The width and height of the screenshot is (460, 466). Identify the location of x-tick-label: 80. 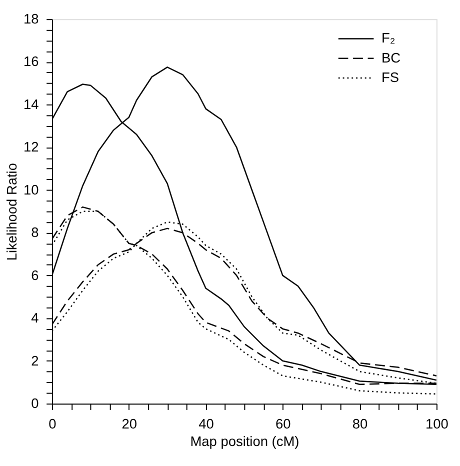
(360, 424).